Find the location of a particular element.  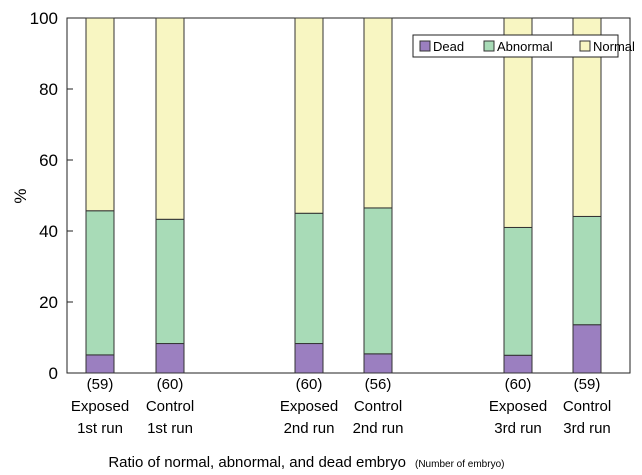

y-tick-label: 80 is located at coordinates (48, 89).